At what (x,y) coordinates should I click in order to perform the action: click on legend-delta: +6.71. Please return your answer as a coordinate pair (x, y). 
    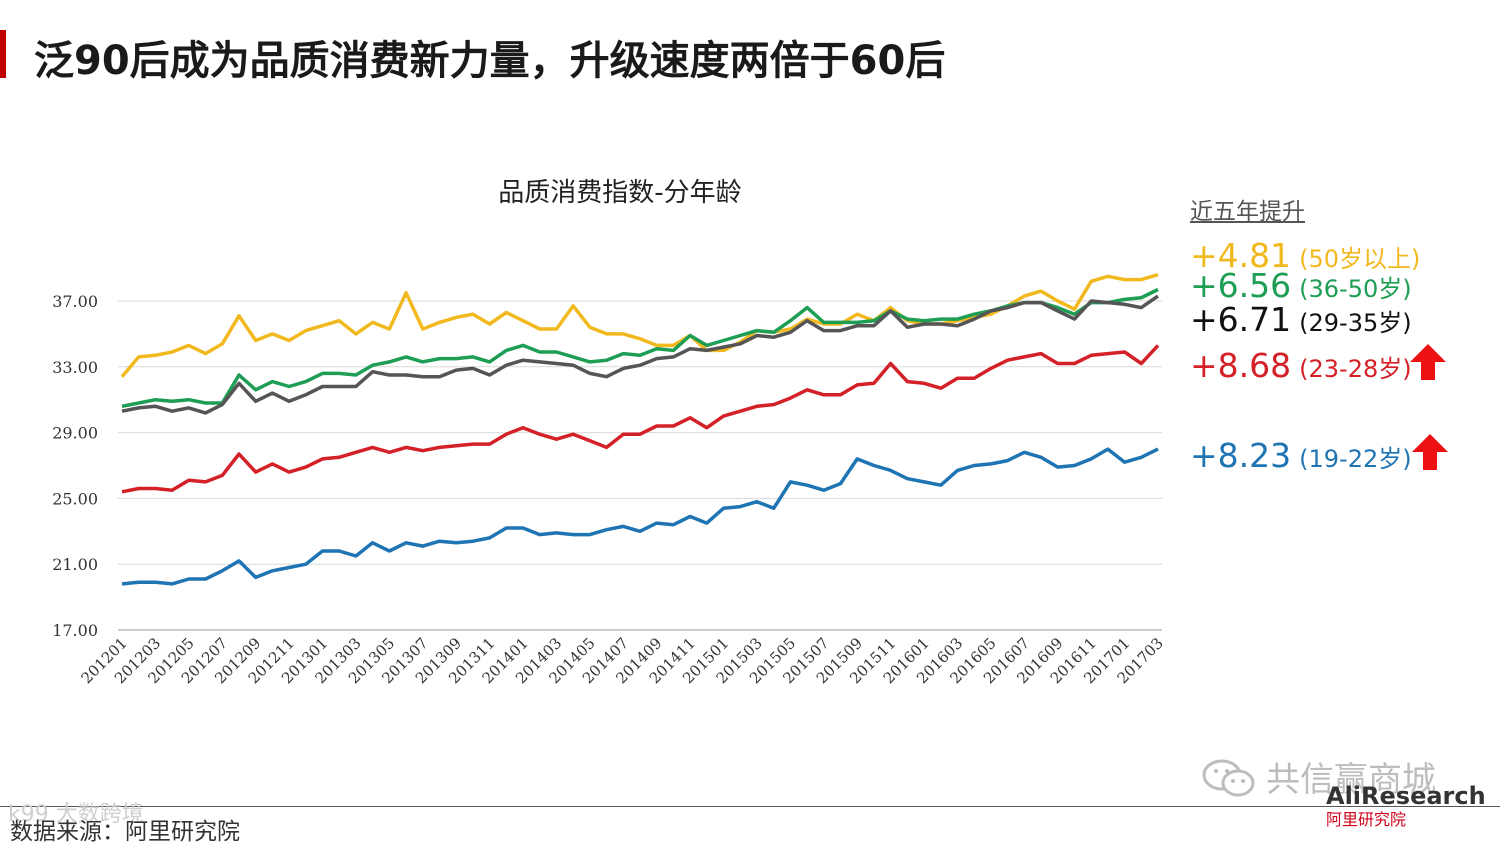
    Looking at the image, I should click on (1241, 319).